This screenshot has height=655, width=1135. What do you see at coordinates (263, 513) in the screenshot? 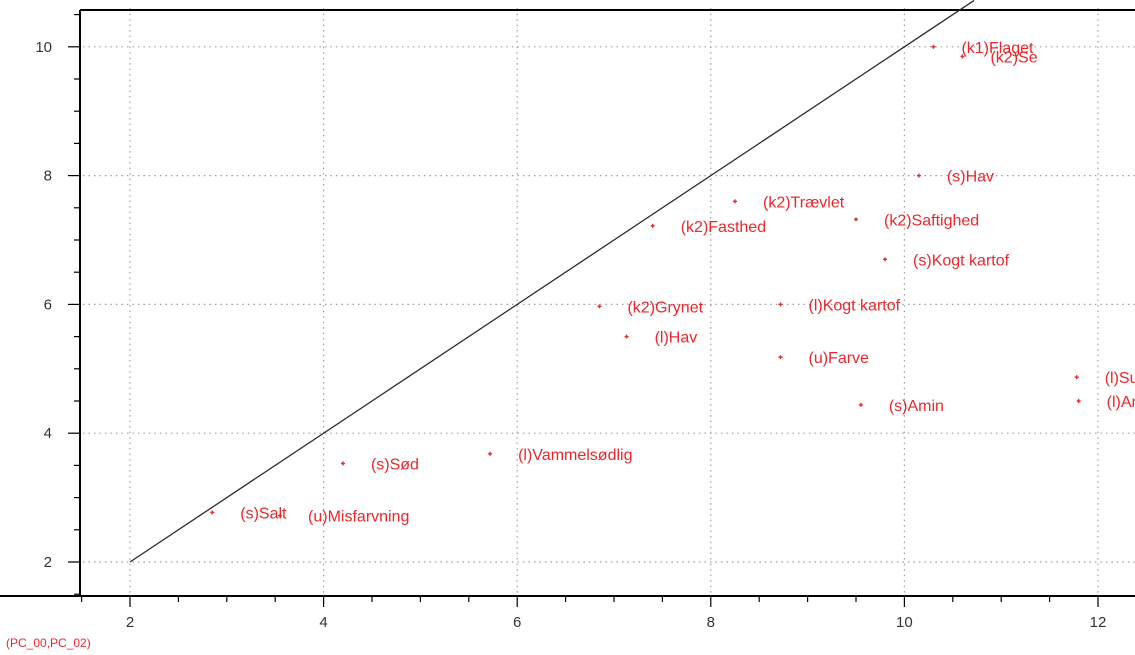
I see `point-label: (s)Salt` at bounding box center [263, 513].